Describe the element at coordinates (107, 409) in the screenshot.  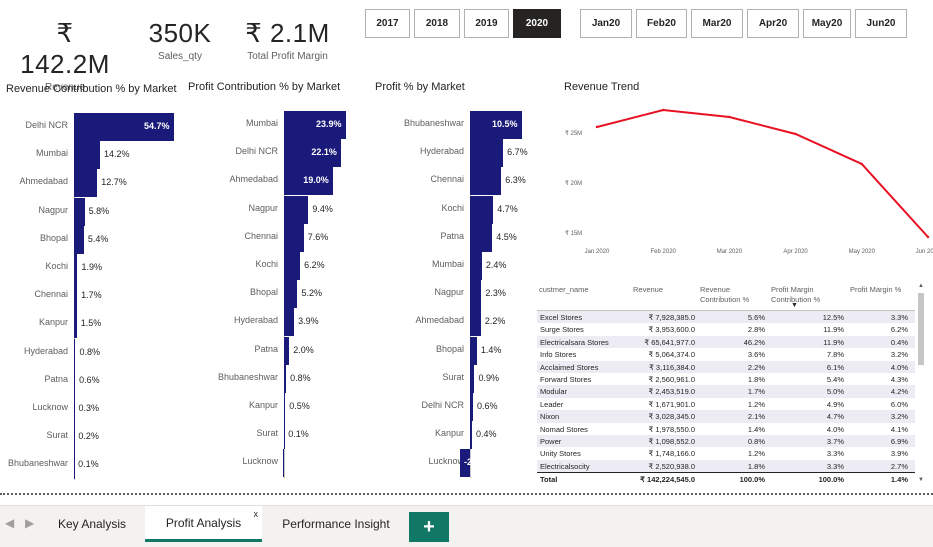
I see `bar-row: Lucknow 0.3%` at that location.